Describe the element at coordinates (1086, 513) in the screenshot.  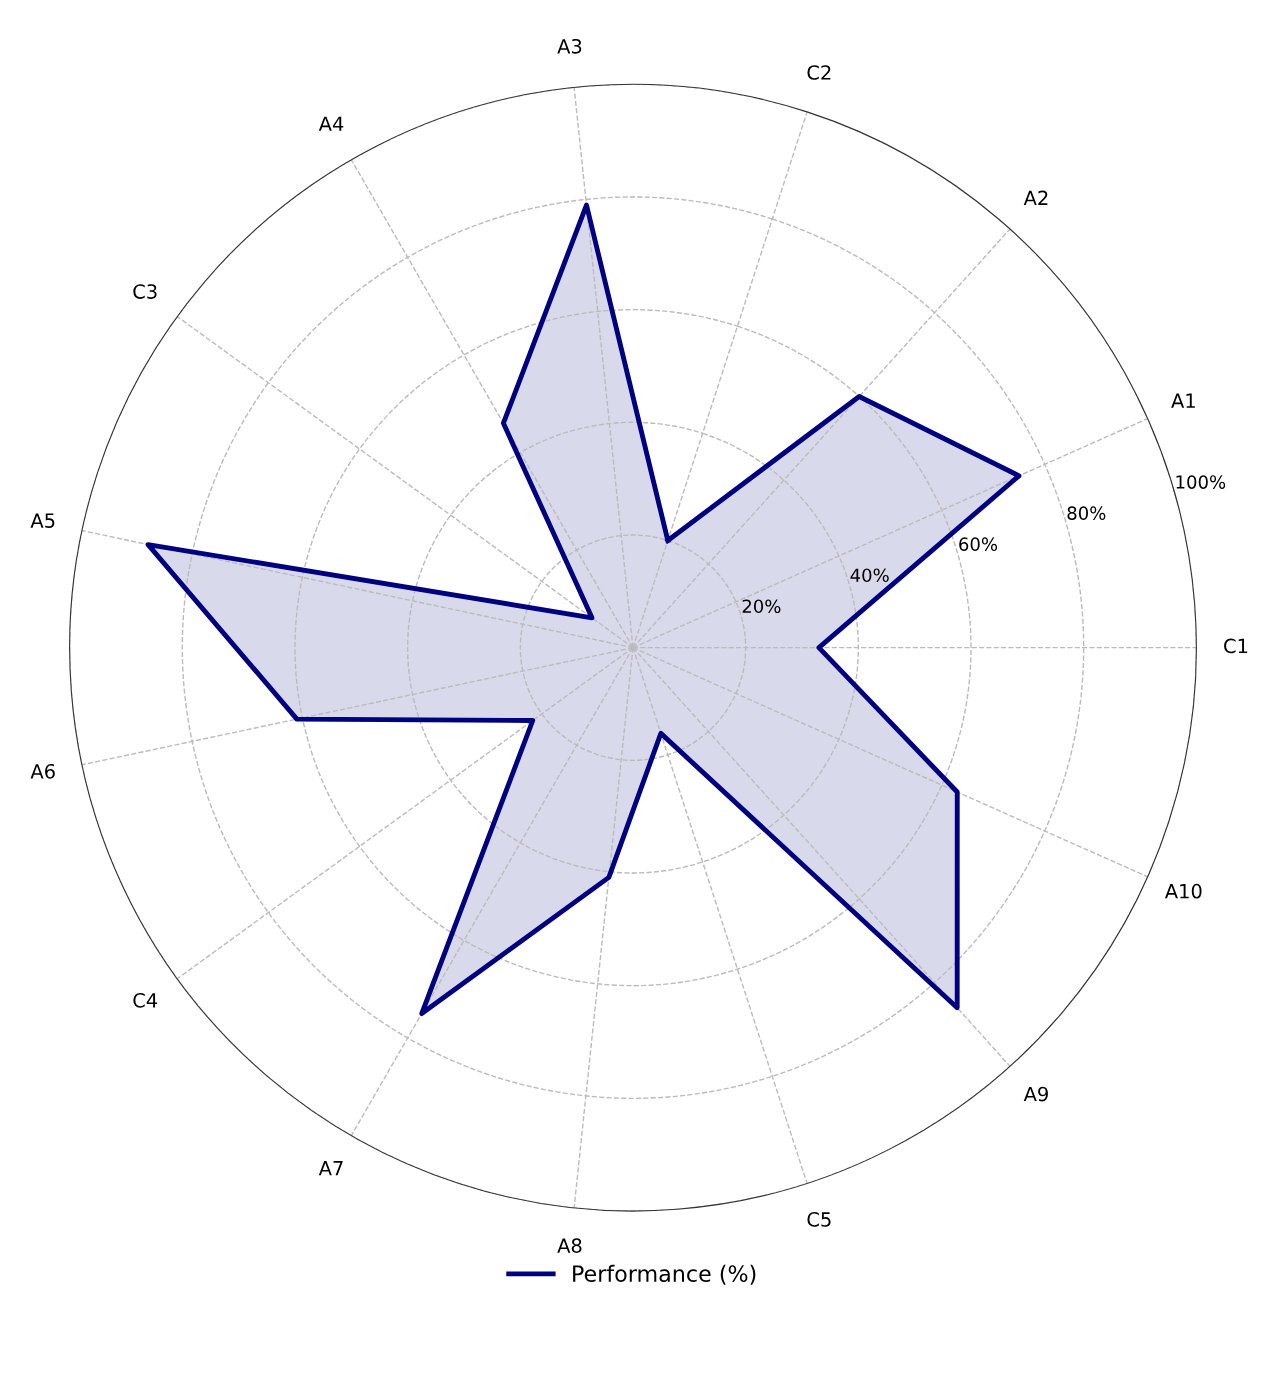
I see `y-tick-label: 80%` at that location.